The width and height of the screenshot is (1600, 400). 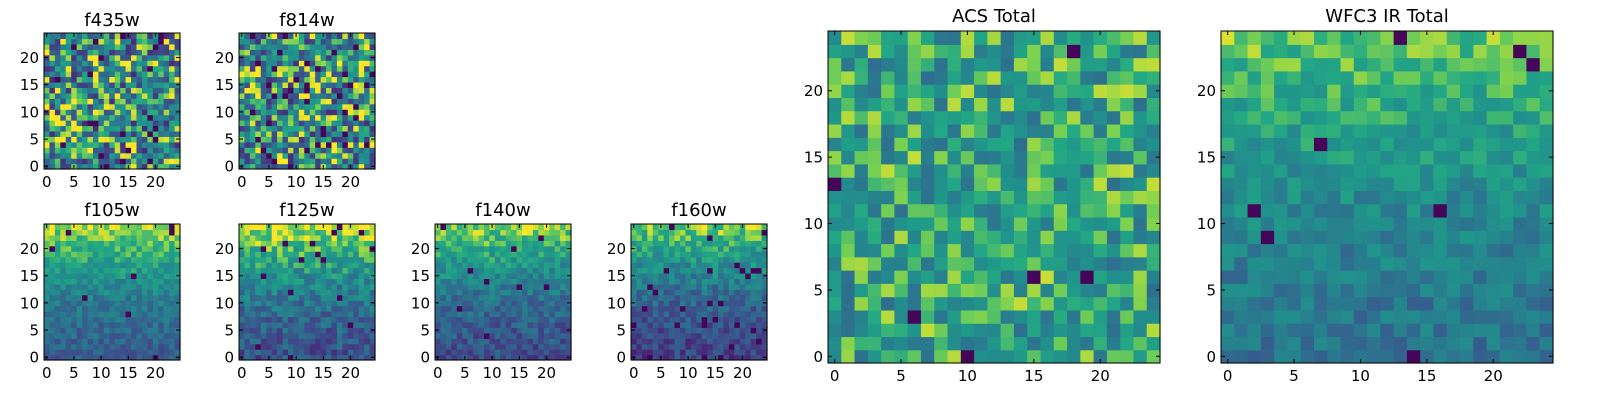 What do you see at coordinates (269, 182) in the screenshot?
I see `x-tick-label: 5` at bounding box center [269, 182].